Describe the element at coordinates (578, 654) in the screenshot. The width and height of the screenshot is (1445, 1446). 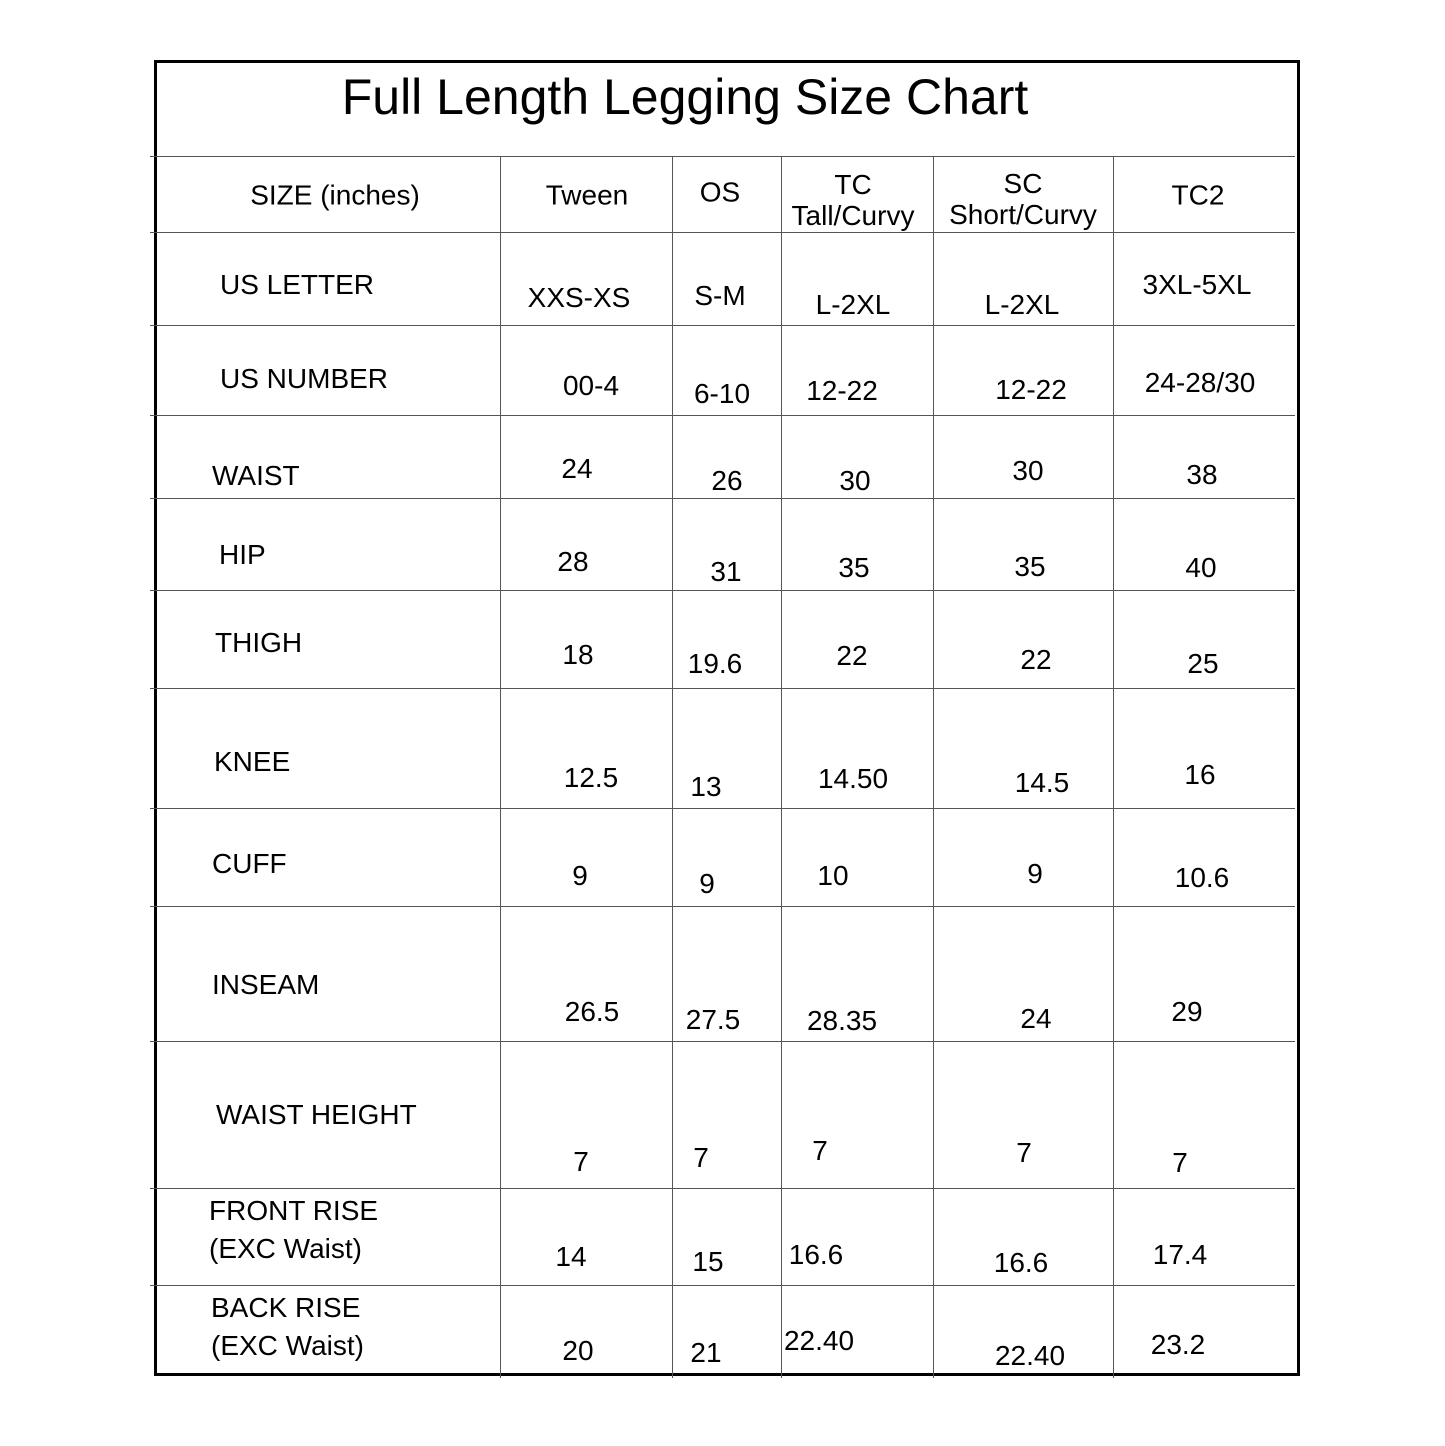
I see `table-cell: 18` at that location.